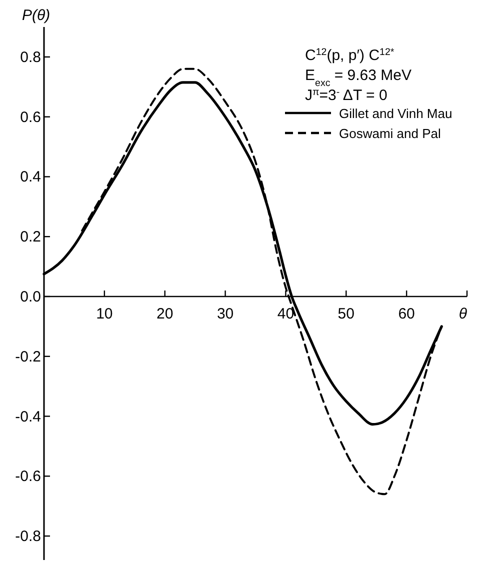 This screenshot has width=493, height=571. I want to click on y-tick-label: 0.2, so click(30, 237).